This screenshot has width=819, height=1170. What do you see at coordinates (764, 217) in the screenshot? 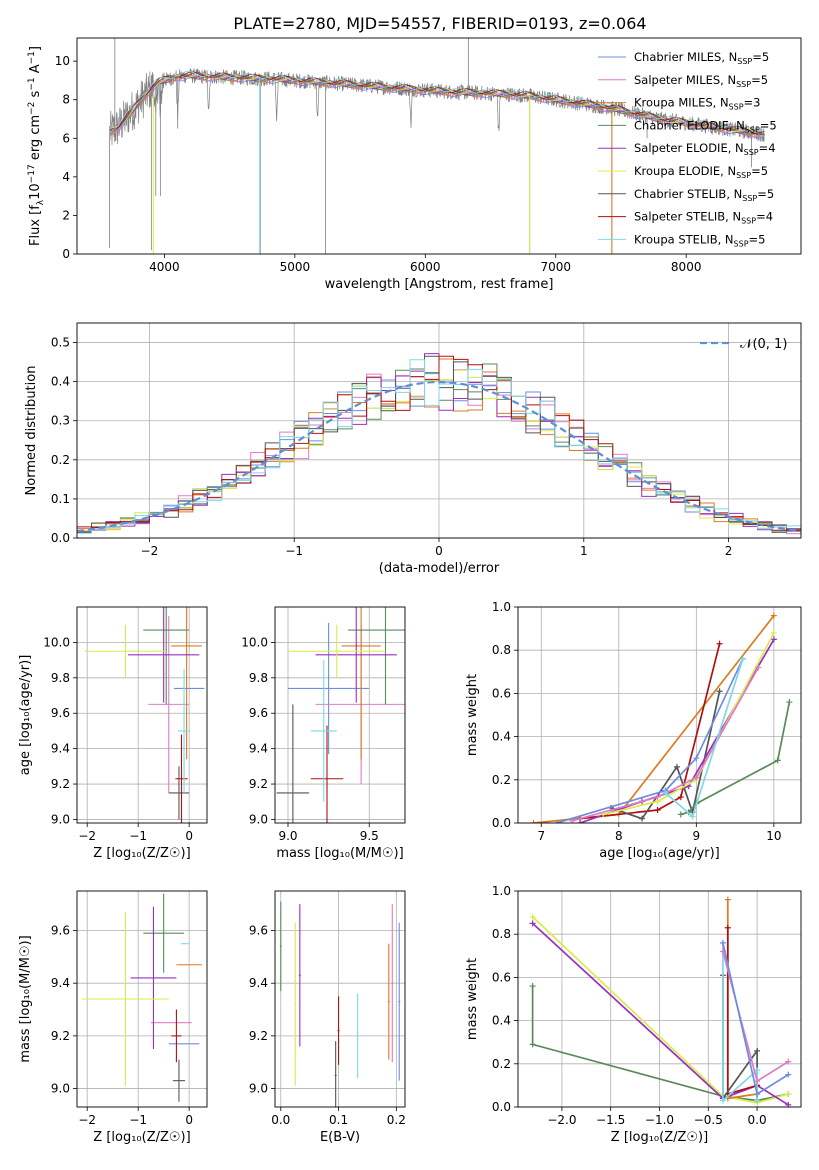
I see `legend-label-n: =4` at bounding box center [764, 217].